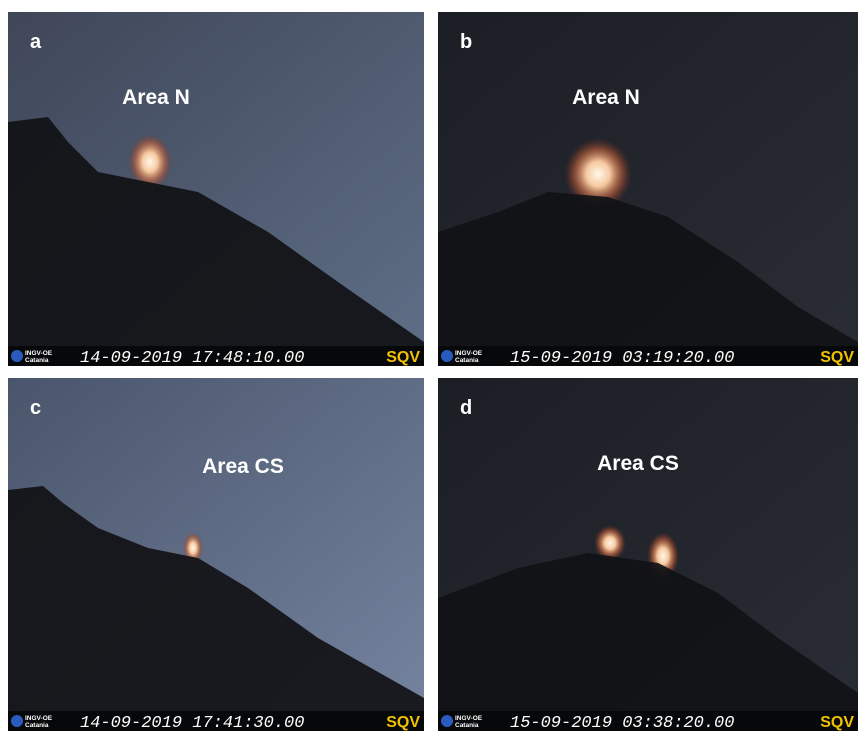 This screenshot has height=733, width=861. I want to click on panel-letter: c, so click(35, 408).